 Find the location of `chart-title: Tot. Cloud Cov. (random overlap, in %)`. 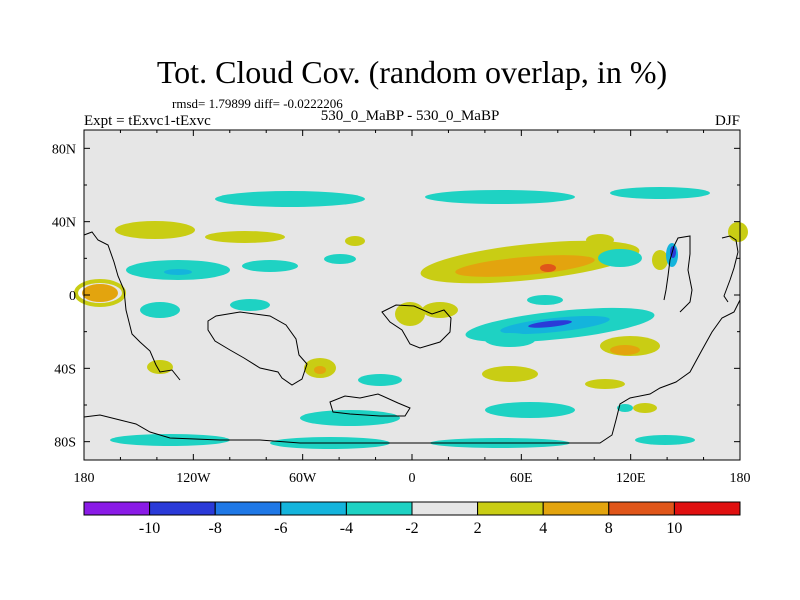

chart-title: Tot. Cloud Cov. (random overlap, in %) is located at coordinates (412, 72).